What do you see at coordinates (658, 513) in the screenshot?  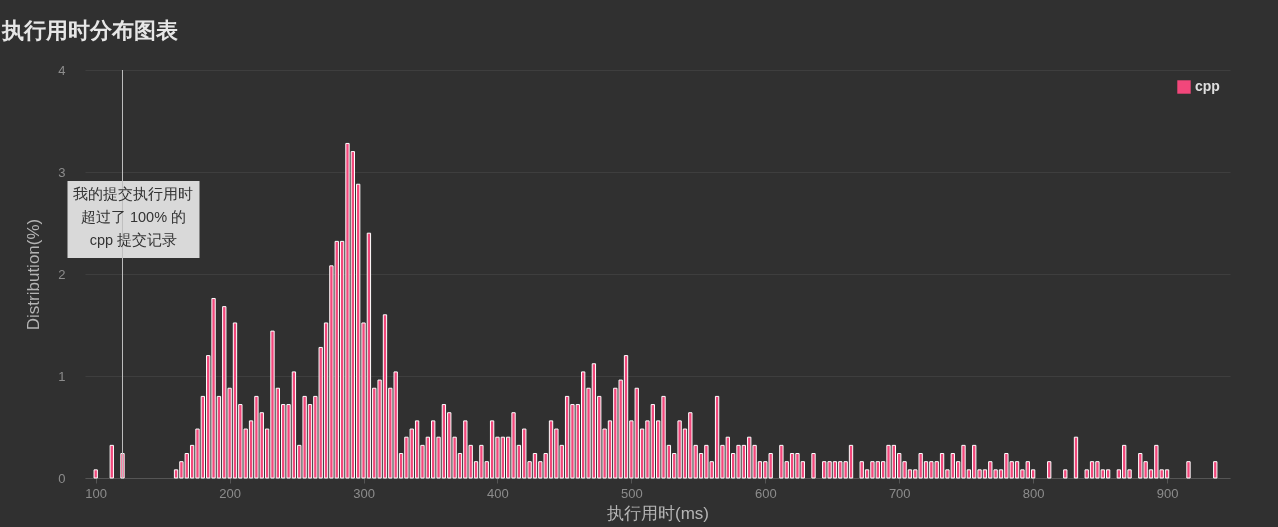 I see `x-axis-title: 执行用时(ms)` at bounding box center [658, 513].